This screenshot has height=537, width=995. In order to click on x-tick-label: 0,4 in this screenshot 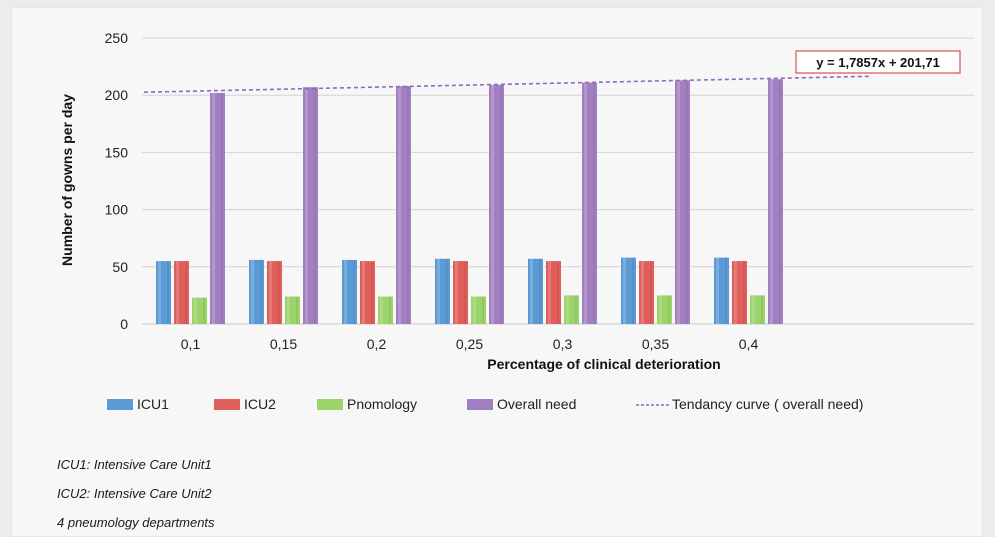, I will do `click(749, 344)`.